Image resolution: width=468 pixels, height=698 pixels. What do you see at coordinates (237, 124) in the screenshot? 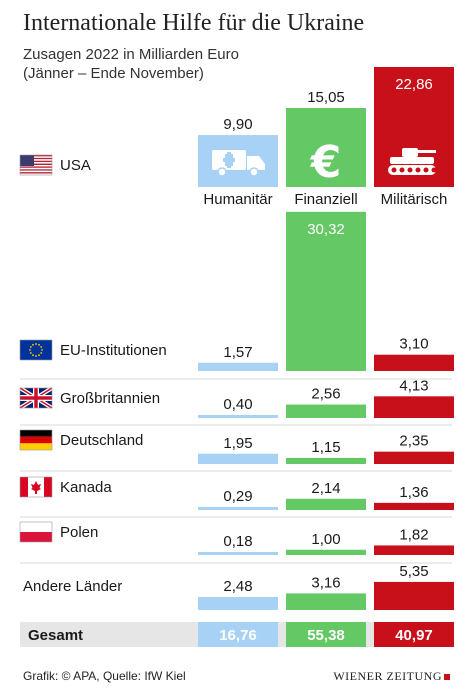
I see `value-label: 9,90` at bounding box center [237, 124].